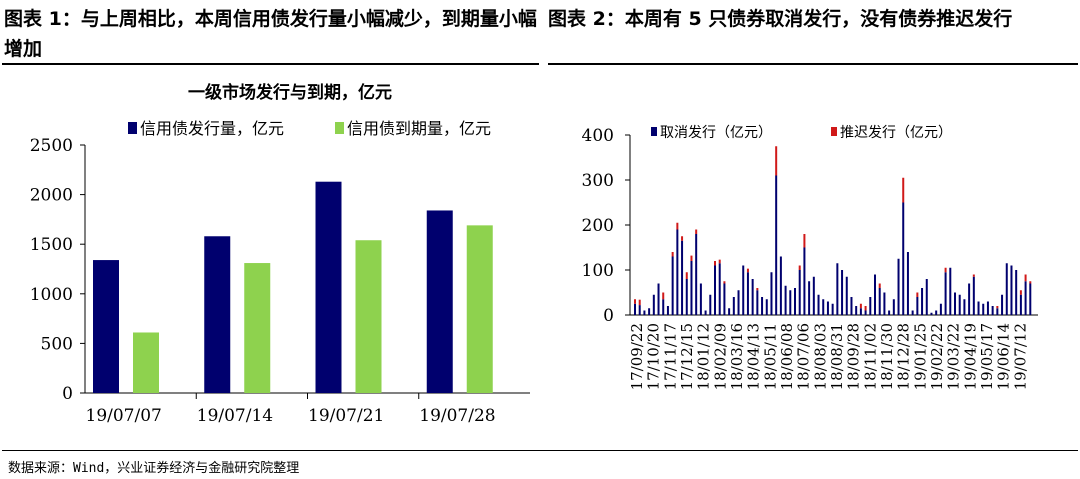 The height and width of the screenshot is (479, 1080). I want to click on x-tick-label: 18/02/09, so click(720, 356).